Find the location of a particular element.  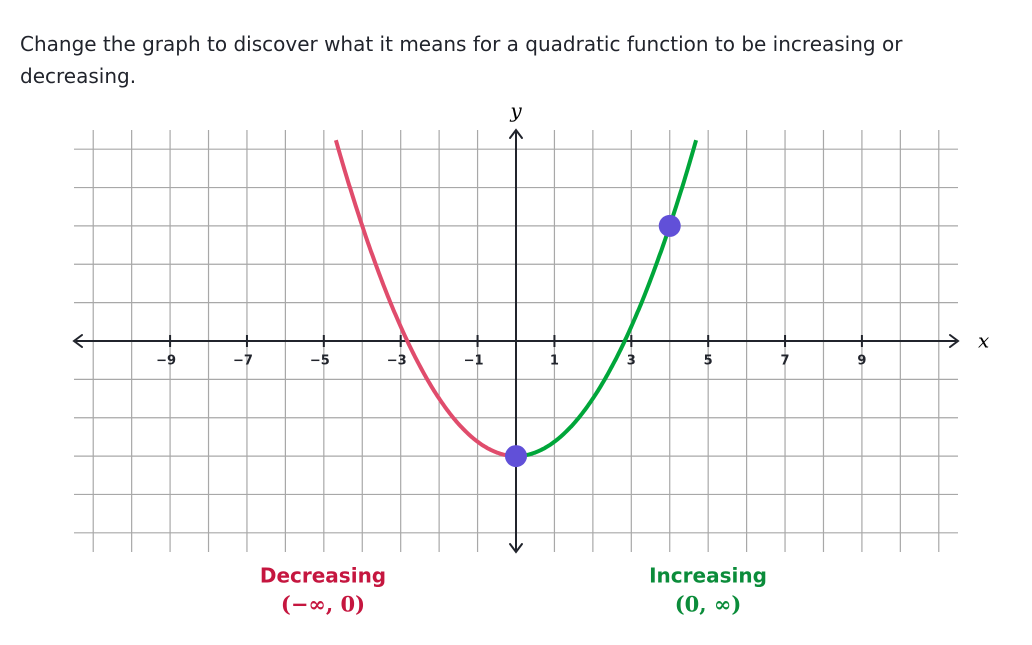

x-tick-label: −5 is located at coordinates (320, 361).